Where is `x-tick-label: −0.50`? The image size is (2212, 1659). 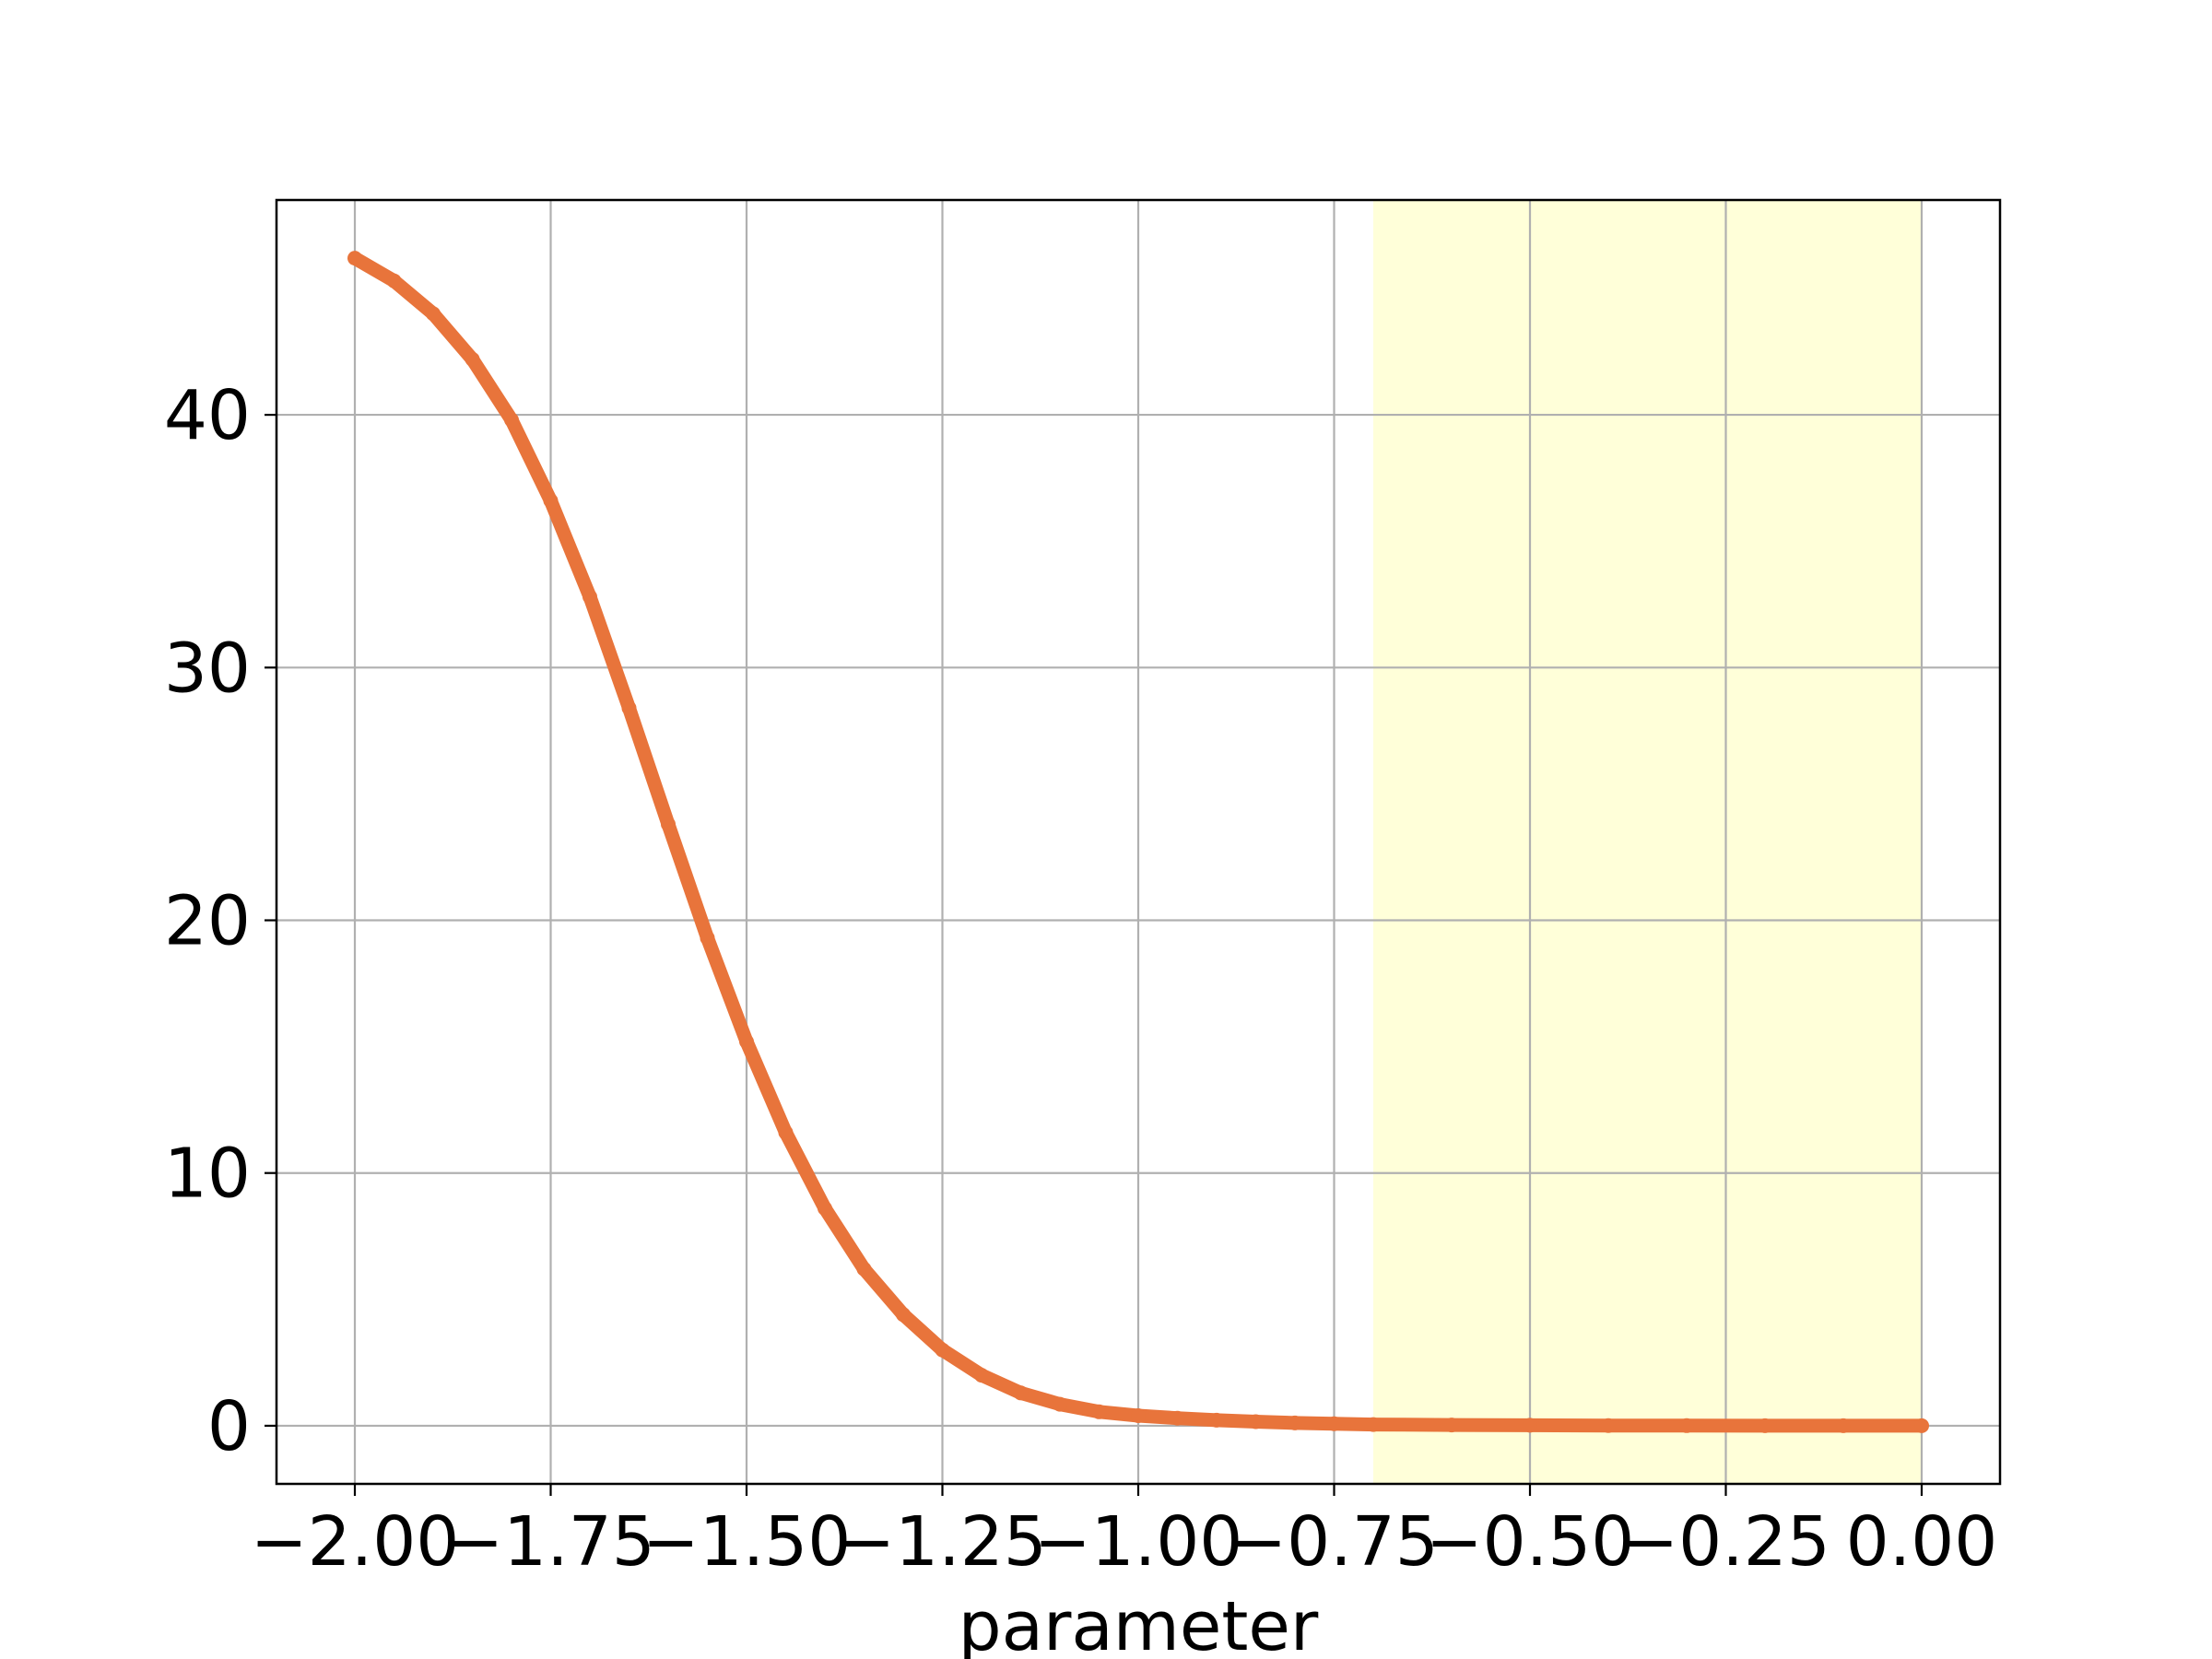
x-tick-label: −0.50 is located at coordinates (1530, 1542).